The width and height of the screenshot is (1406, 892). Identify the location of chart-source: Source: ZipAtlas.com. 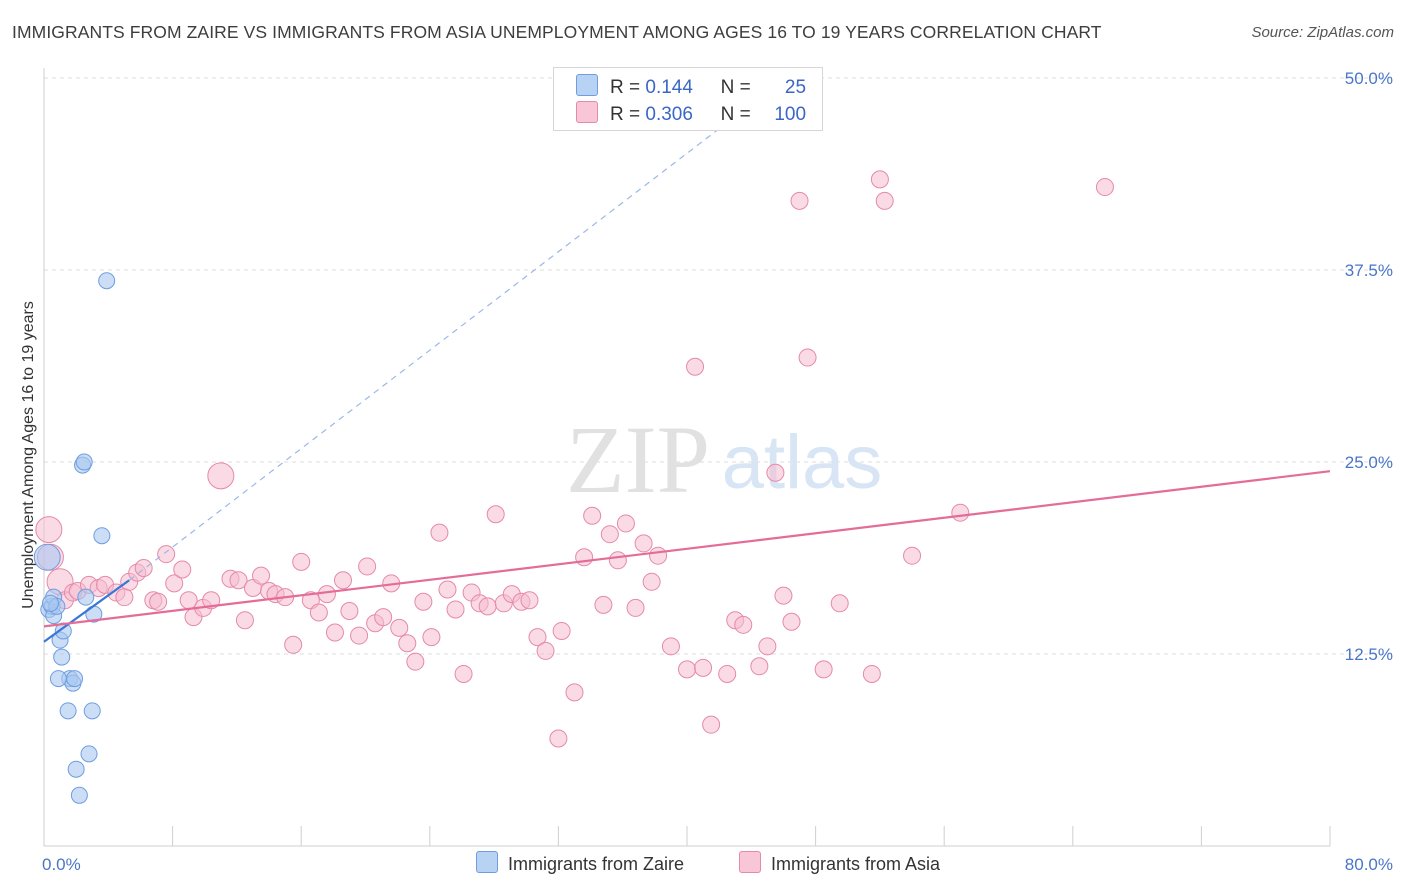
(1322, 32).